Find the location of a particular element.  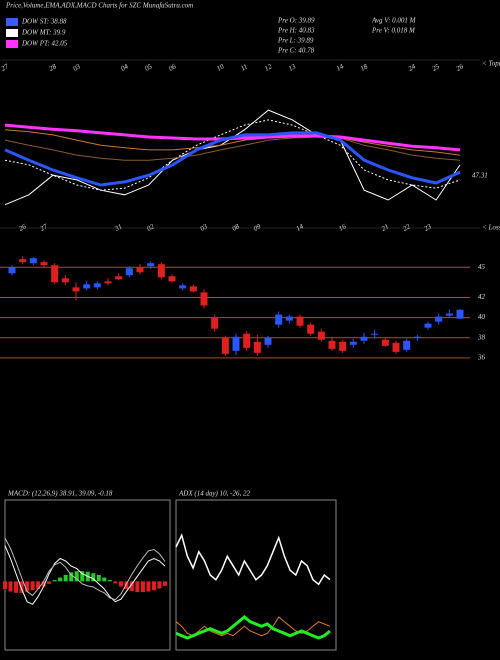

x-tick-label: 26 is located at coordinates (22, 227).